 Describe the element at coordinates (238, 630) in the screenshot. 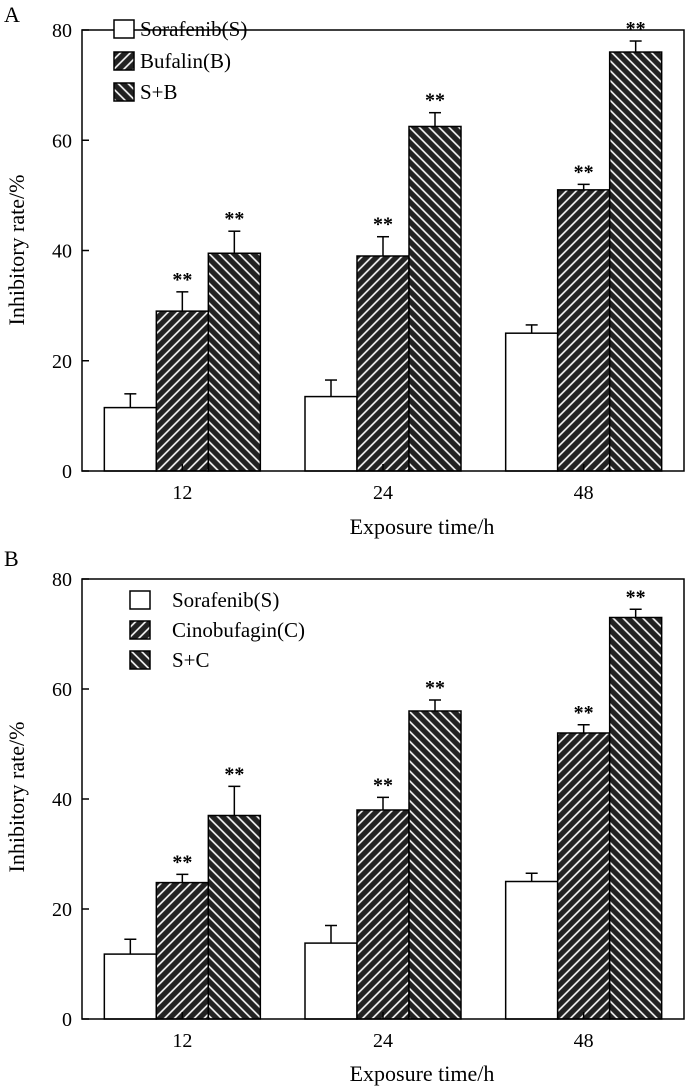

I see `legend-label-cinobufagin: Cinobufagin(C)` at that location.